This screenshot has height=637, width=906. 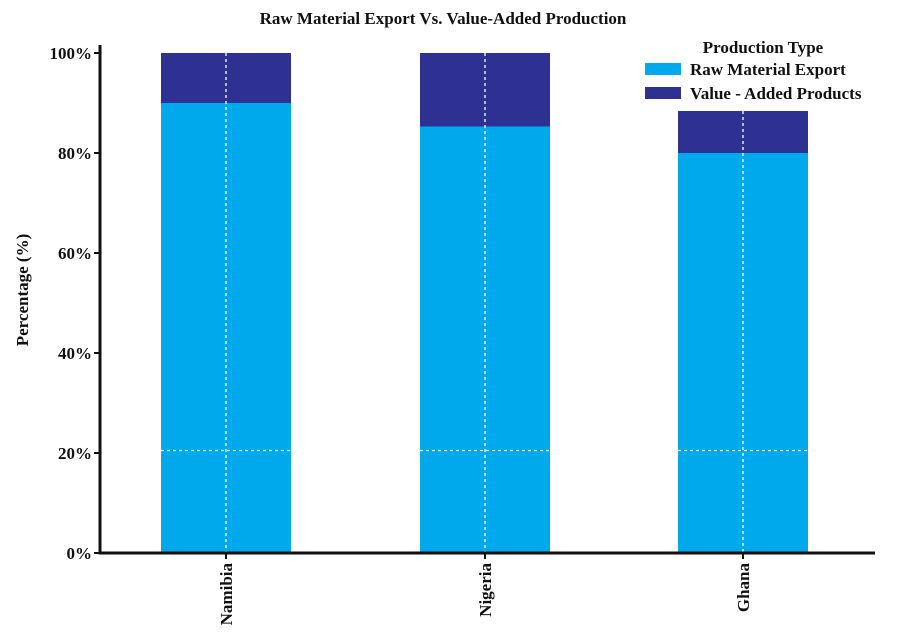 What do you see at coordinates (75, 453) in the screenshot?
I see `y-tick-label: 20%` at bounding box center [75, 453].